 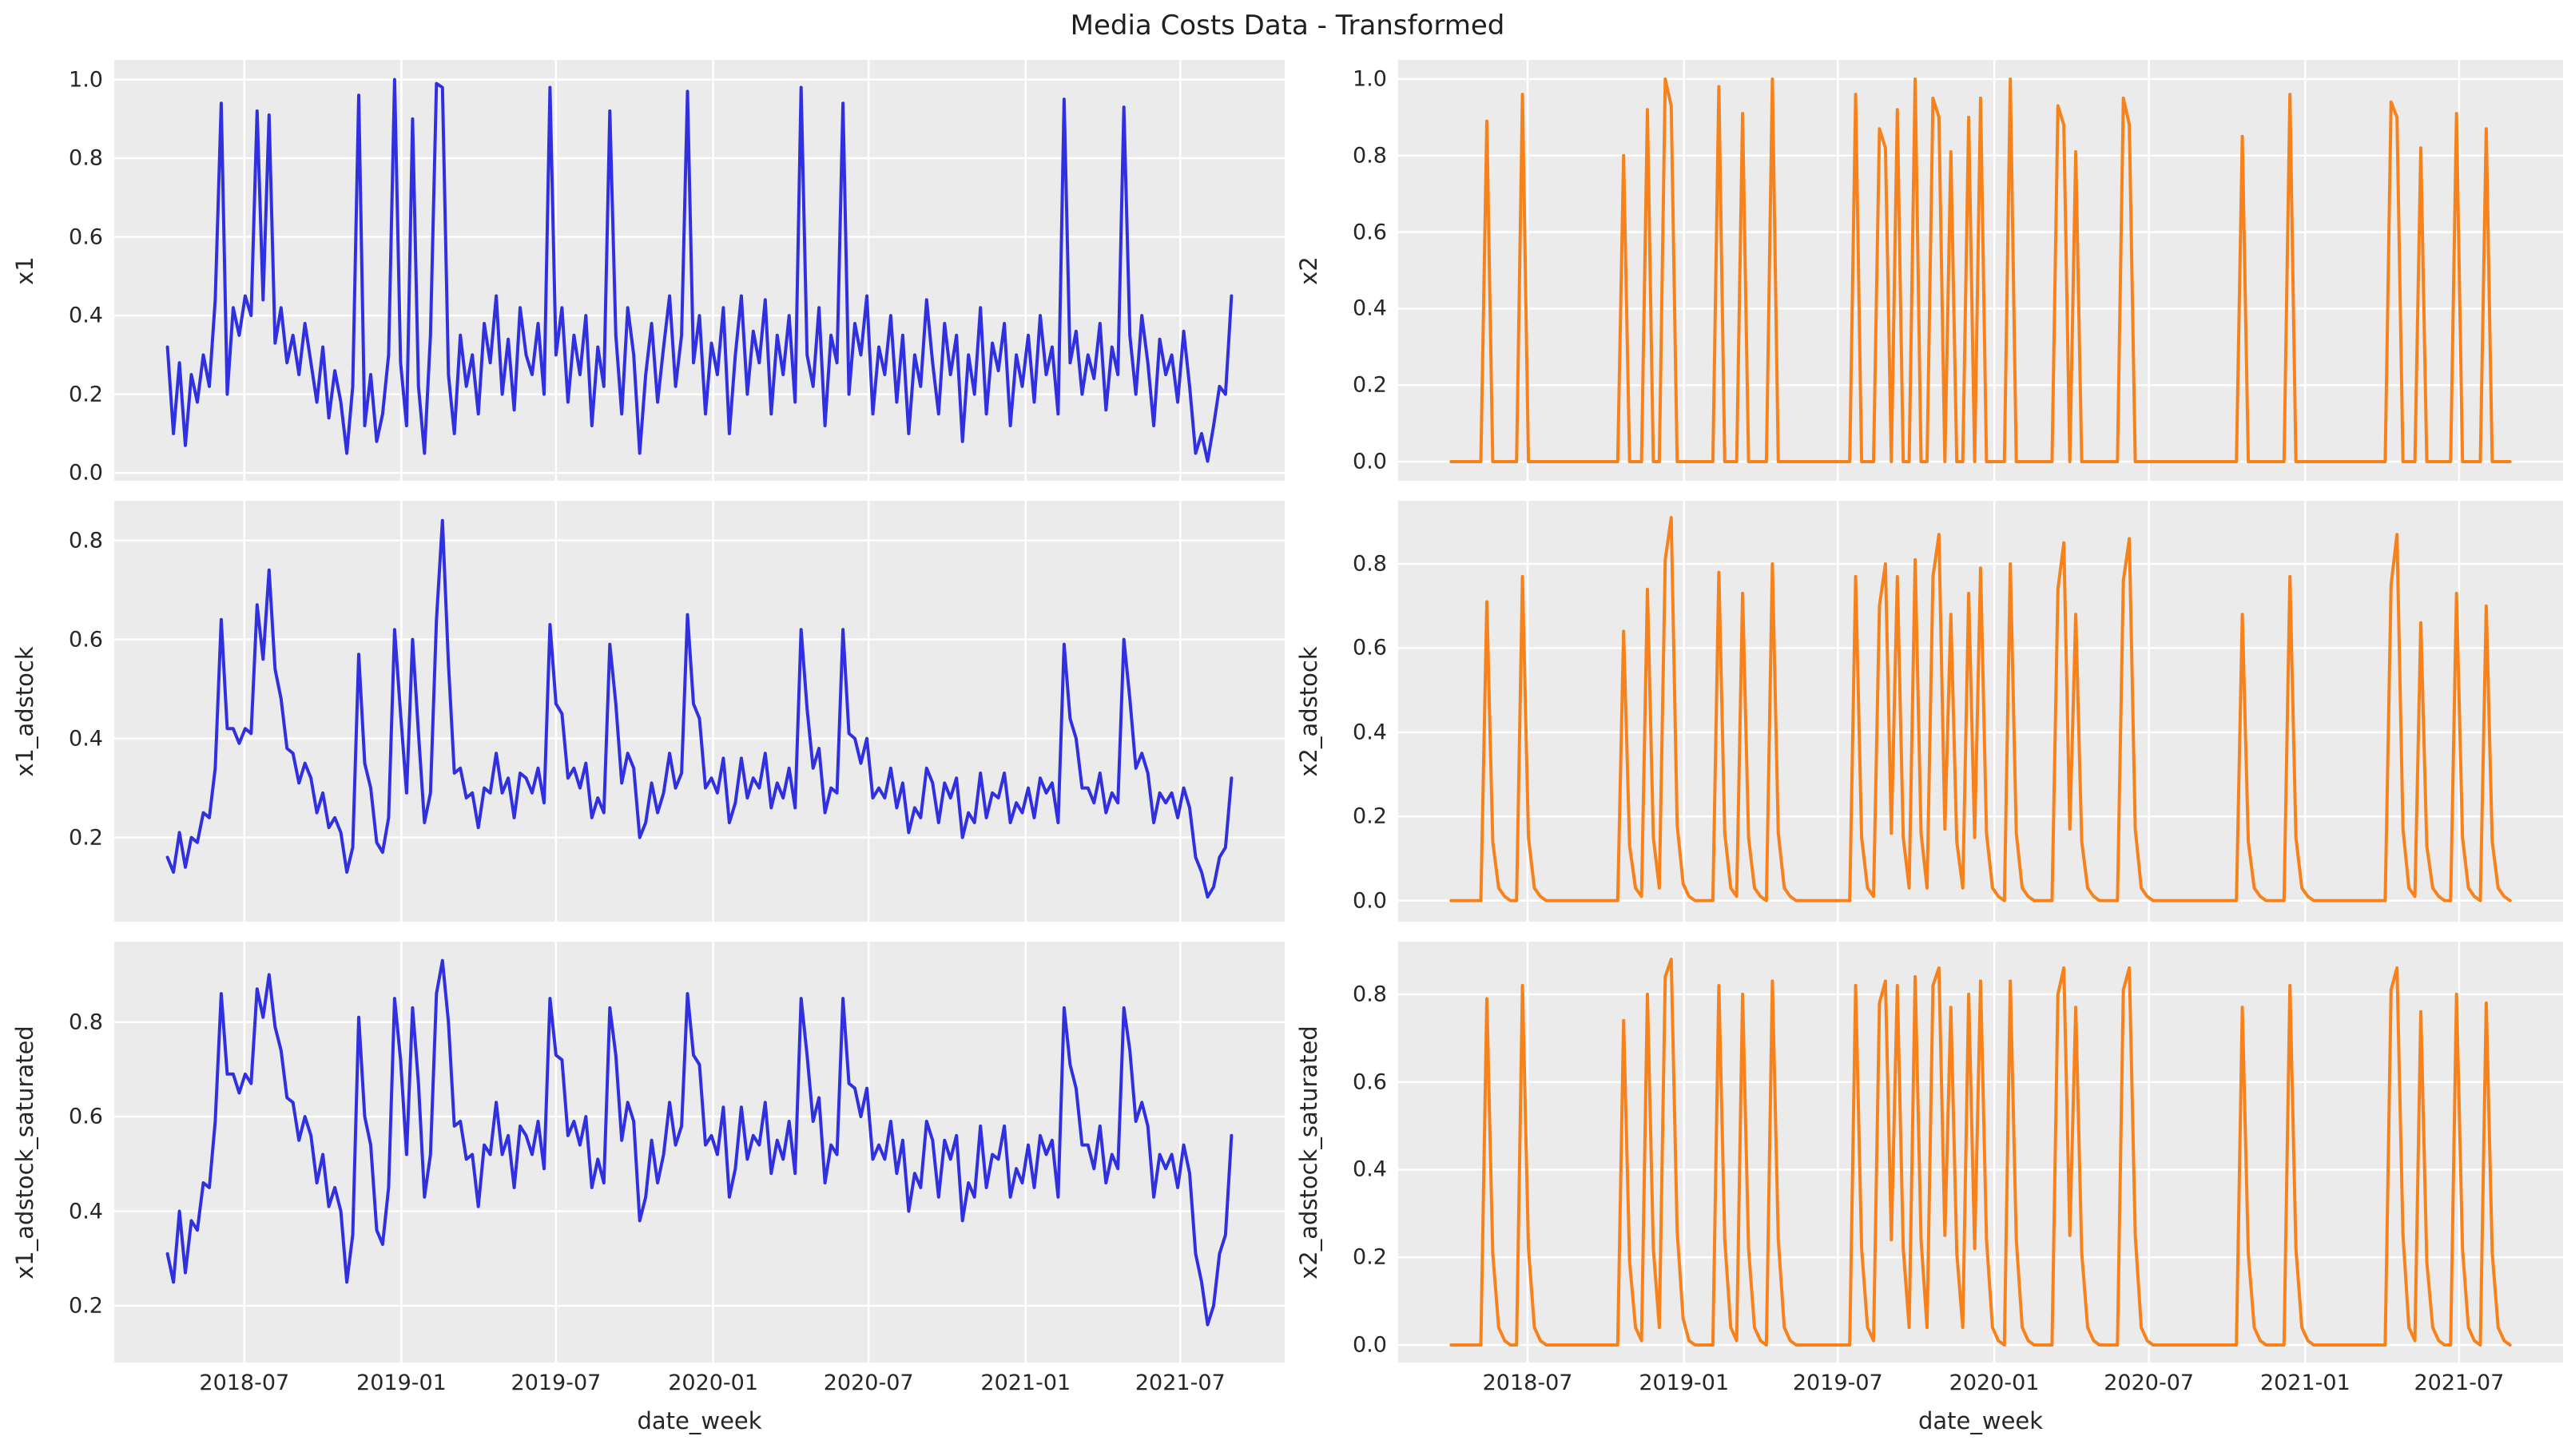 I want to click on x1_adstock_saturated-series-line, so click(x=699, y=1142).